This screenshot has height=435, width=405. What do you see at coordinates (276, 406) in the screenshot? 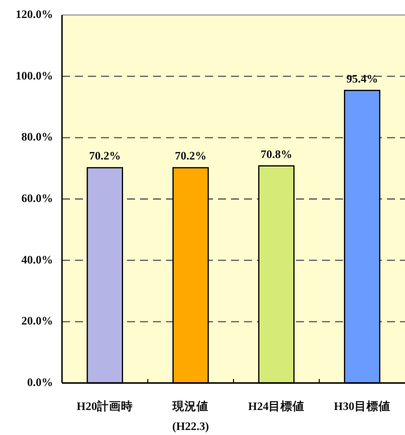
I see `x-tick-label: H24目標値` at bounding box center [276, 406].